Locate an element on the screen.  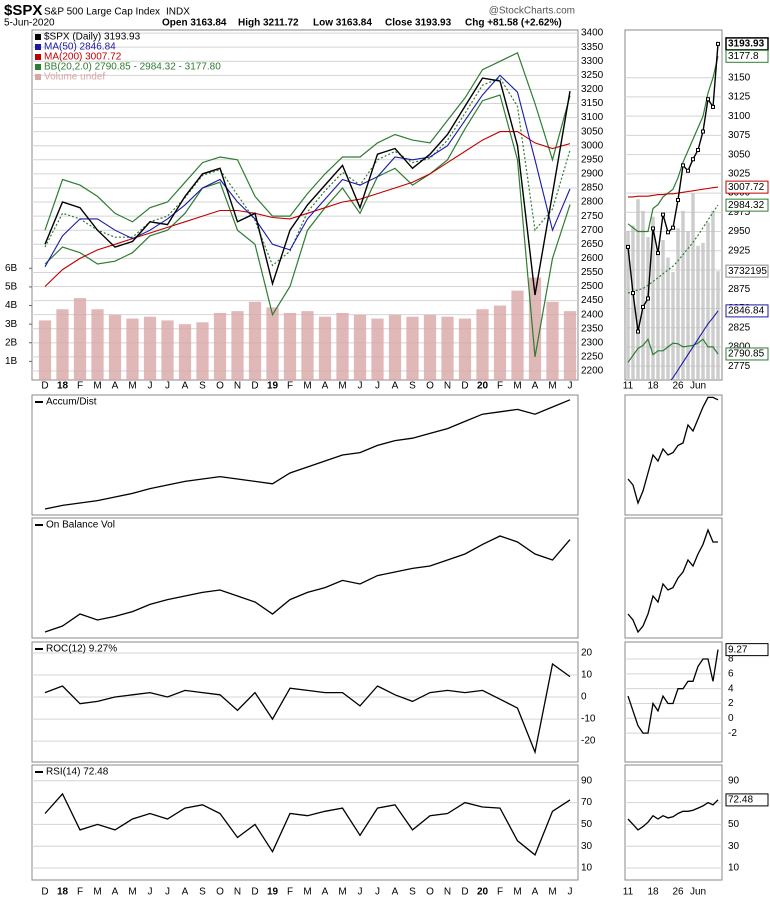
legend-label: MA(200) 3007.72 is located at coordinates (83, 57).